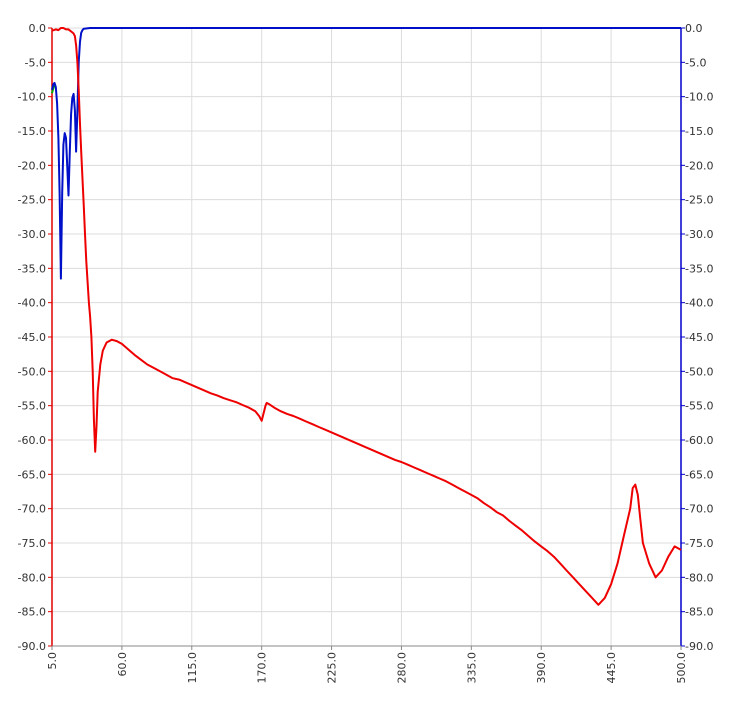  I want to click on y-left-tick-label: -90.0, so click(32, 646).